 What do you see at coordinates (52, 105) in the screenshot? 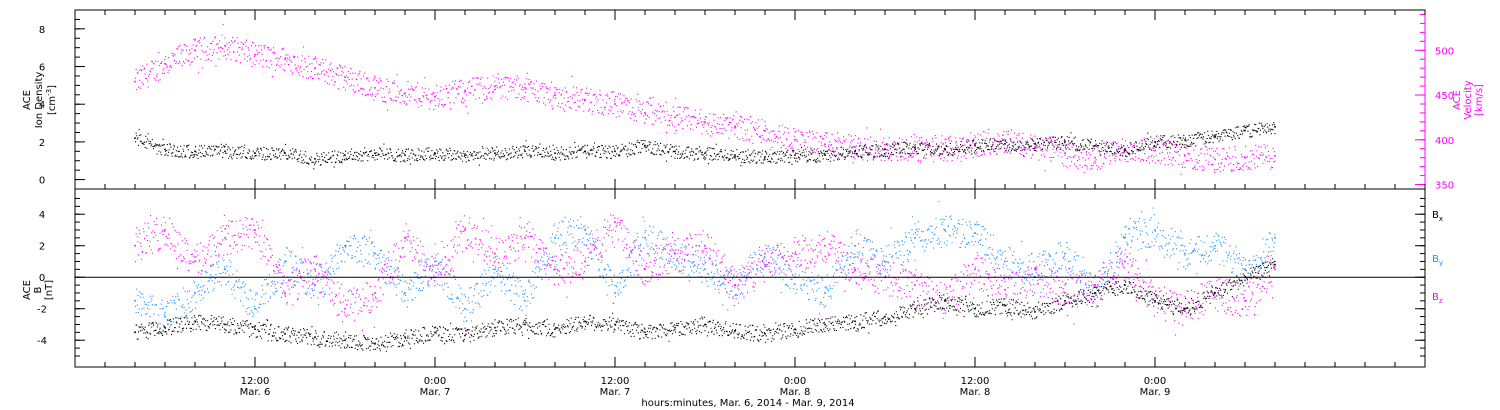
I see `top-ylabel-unit: [cm` at bounding box center [52, 105].